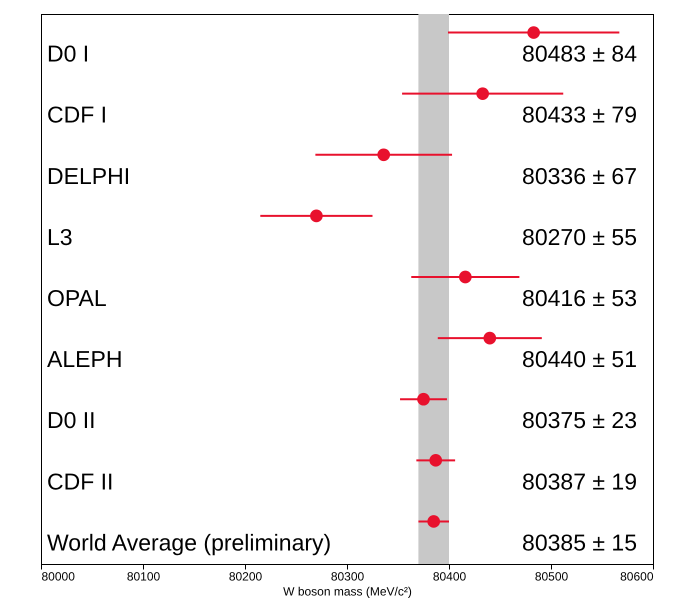 The image size is (686, 609). I want to click on y-tick-label: DELPHI, so click(88, 175).